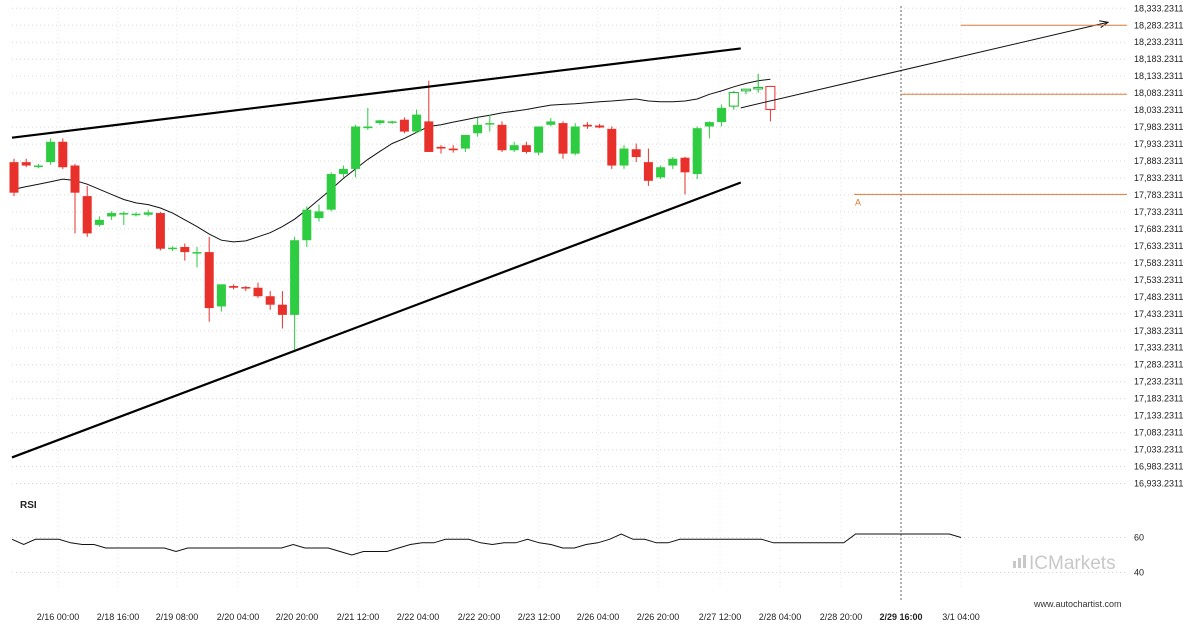  What do you see at coordinates (1077, 604) in the screenshot?
I see `website-link: www.autochartist.com` at bounding box center [1077, 604].